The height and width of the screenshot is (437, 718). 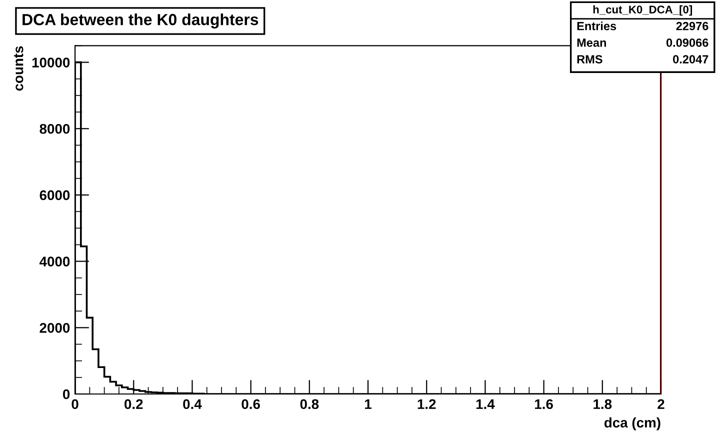 What do you see at coordinates (596, 26) in the screenshot?
I see `text: Entries` at bounding box center [596, 26].